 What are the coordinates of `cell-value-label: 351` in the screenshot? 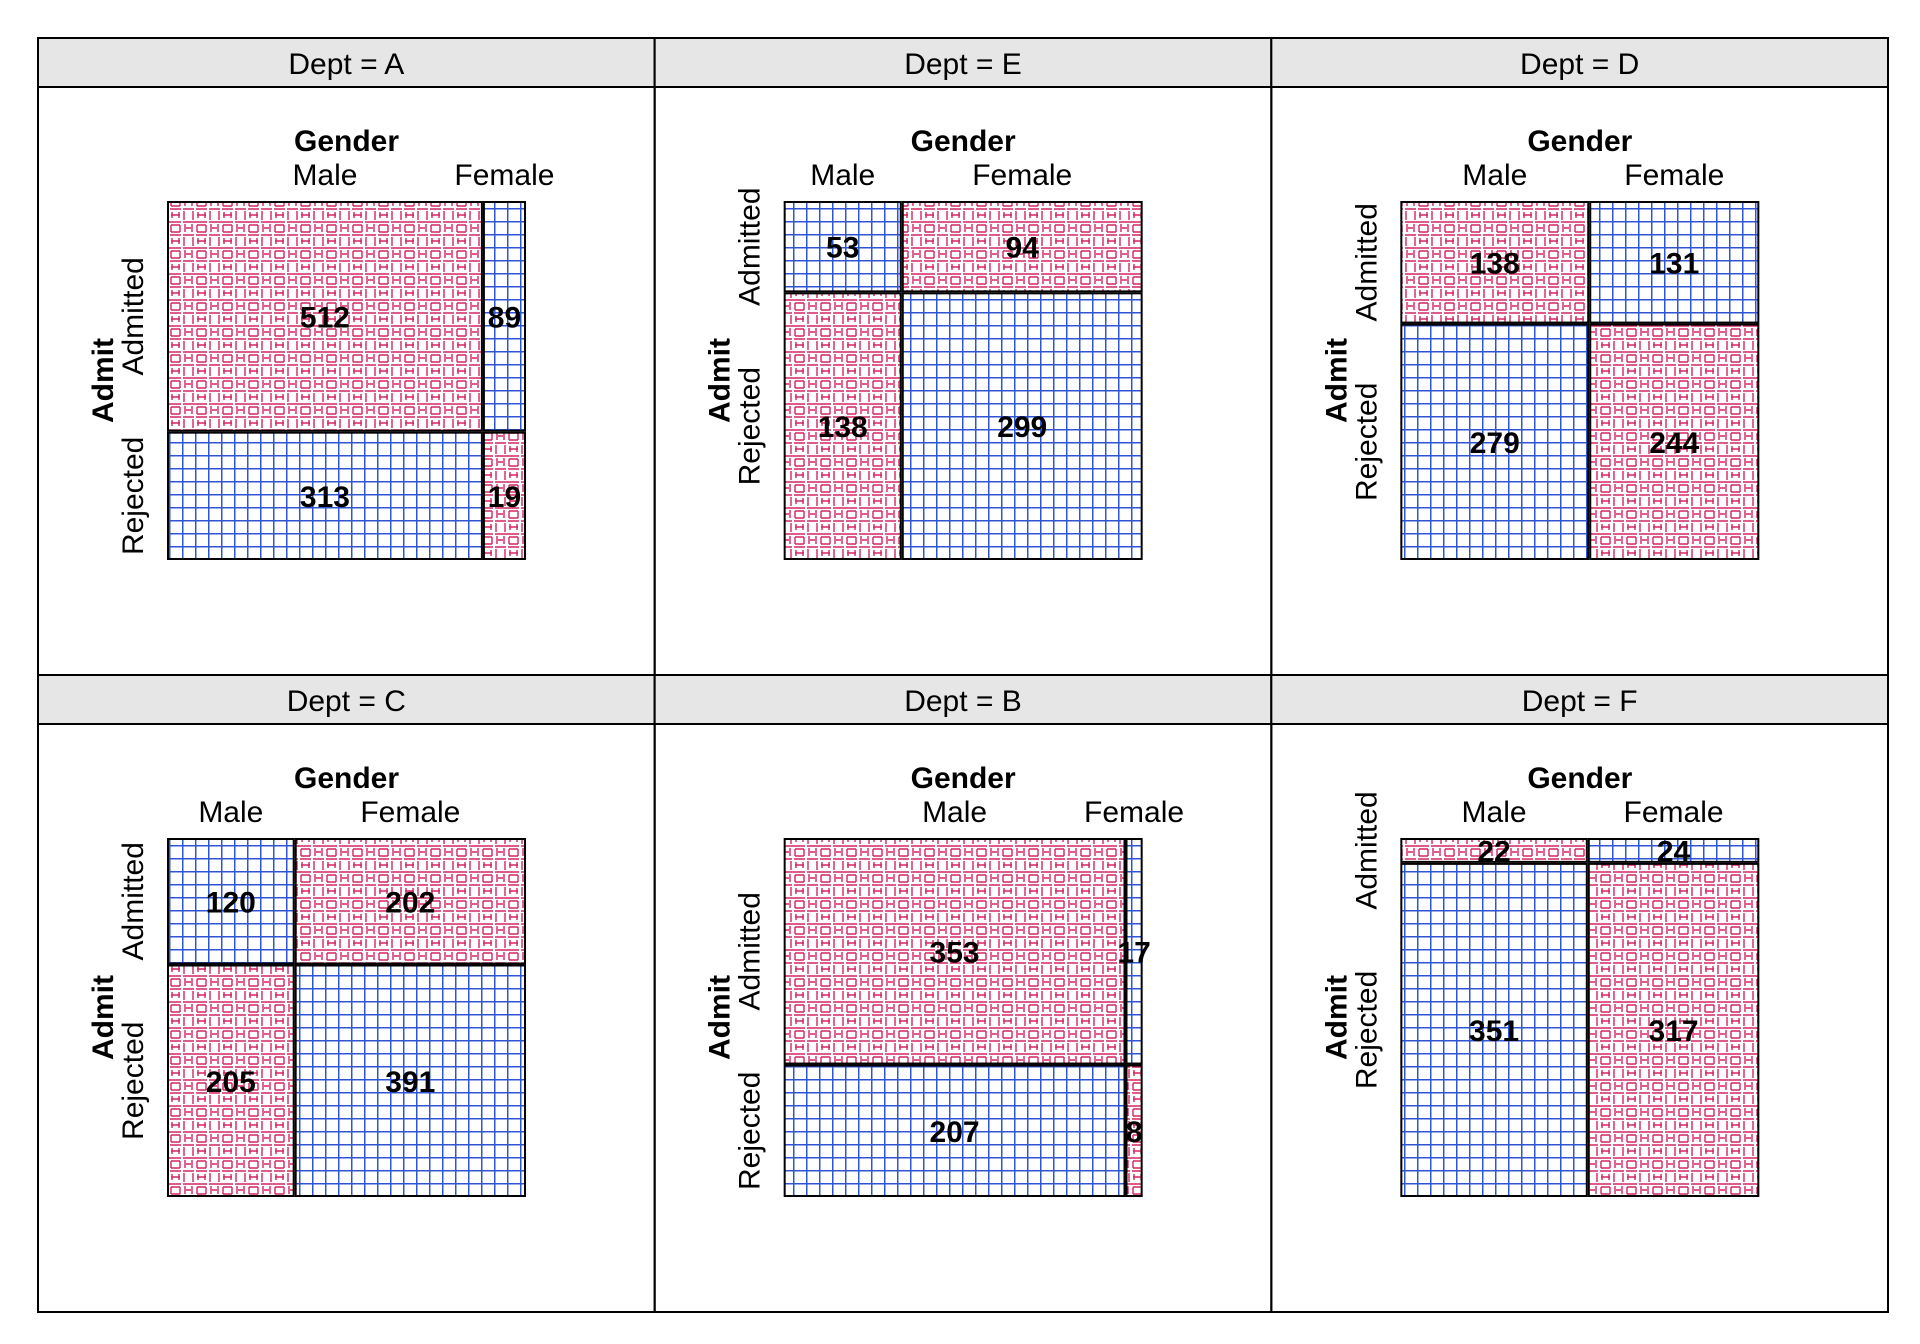 It's located at (1494, 1031).